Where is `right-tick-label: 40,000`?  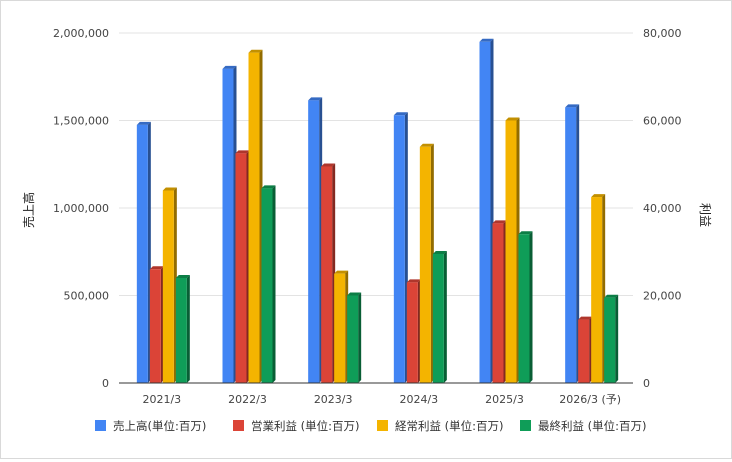
right-tick-label: 40,000 is located at coordinates (662, 208).